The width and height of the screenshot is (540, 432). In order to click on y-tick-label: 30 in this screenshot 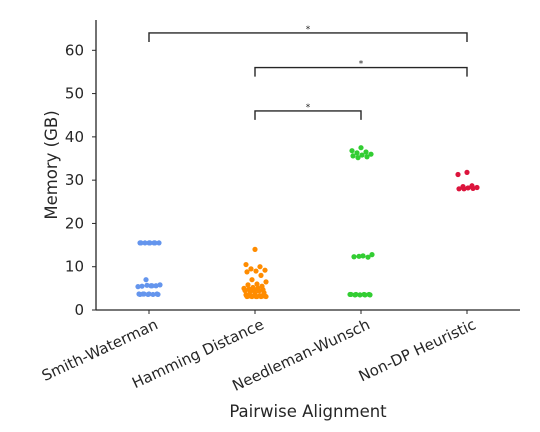, I will do `click(74, 180)`.